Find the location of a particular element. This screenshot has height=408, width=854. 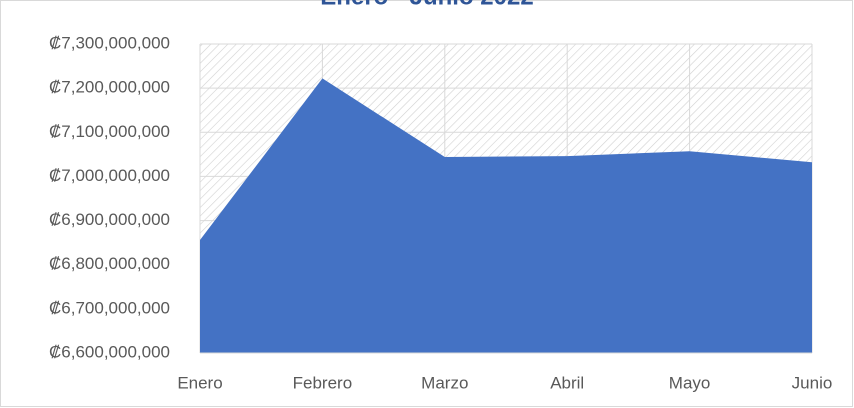

y-tick-label: ₡6,800,000,000 is located at coordinates (109, 263).